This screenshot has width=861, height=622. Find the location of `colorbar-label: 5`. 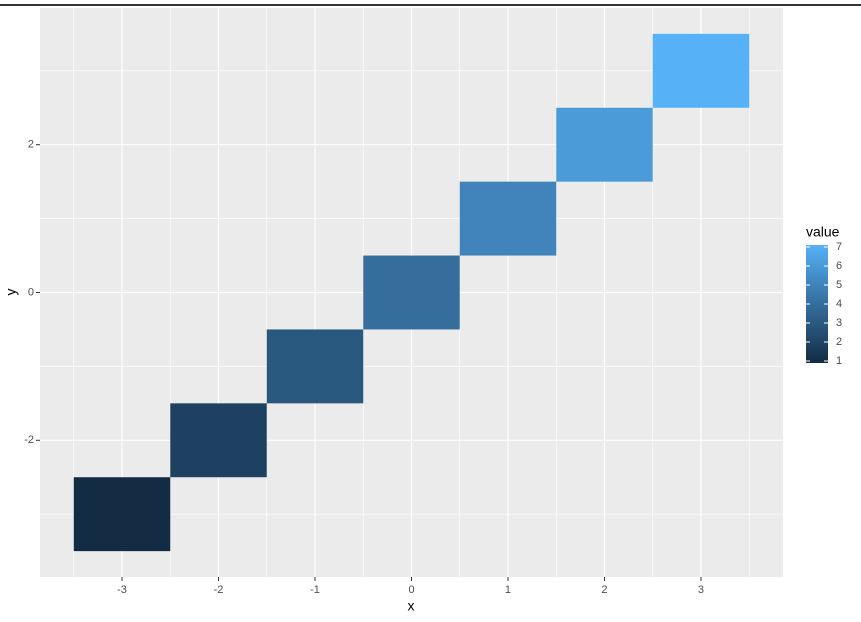

colorbar-label: 5 is located at coordinates (839, 285).